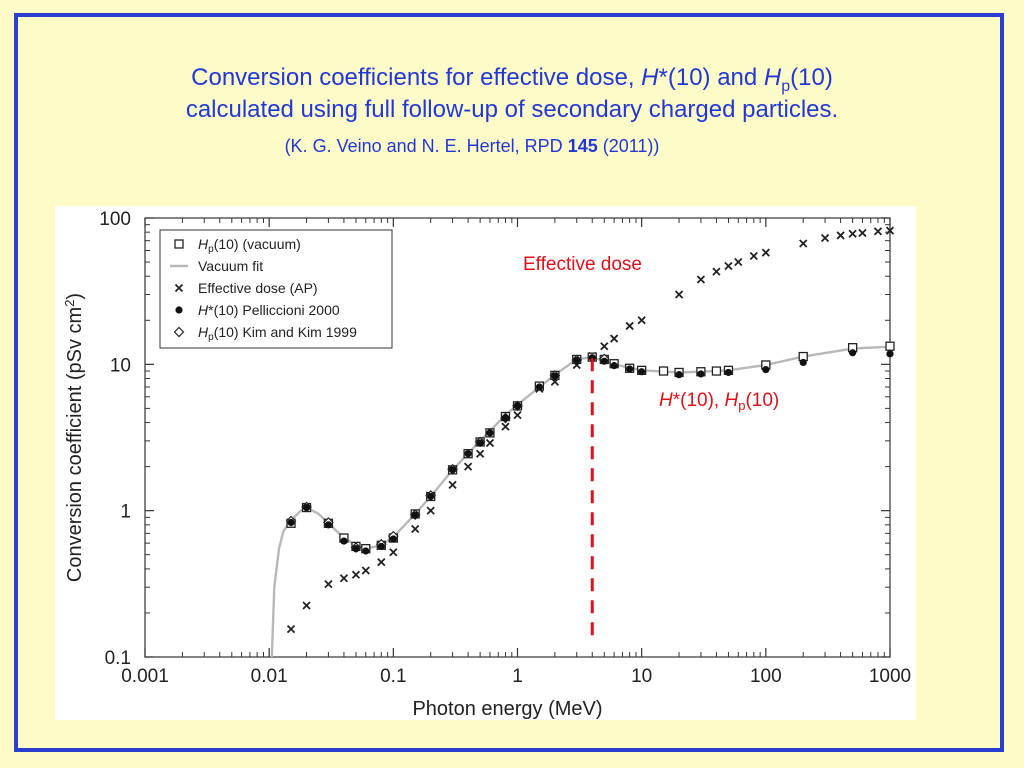 Image resolution: width=1024 pixels, height=768 pixels. What do you see at coordinates (258, 288) in the screenshot?
I see `legend-label: Effective dose (AP)` at bounding box center [258, 288].